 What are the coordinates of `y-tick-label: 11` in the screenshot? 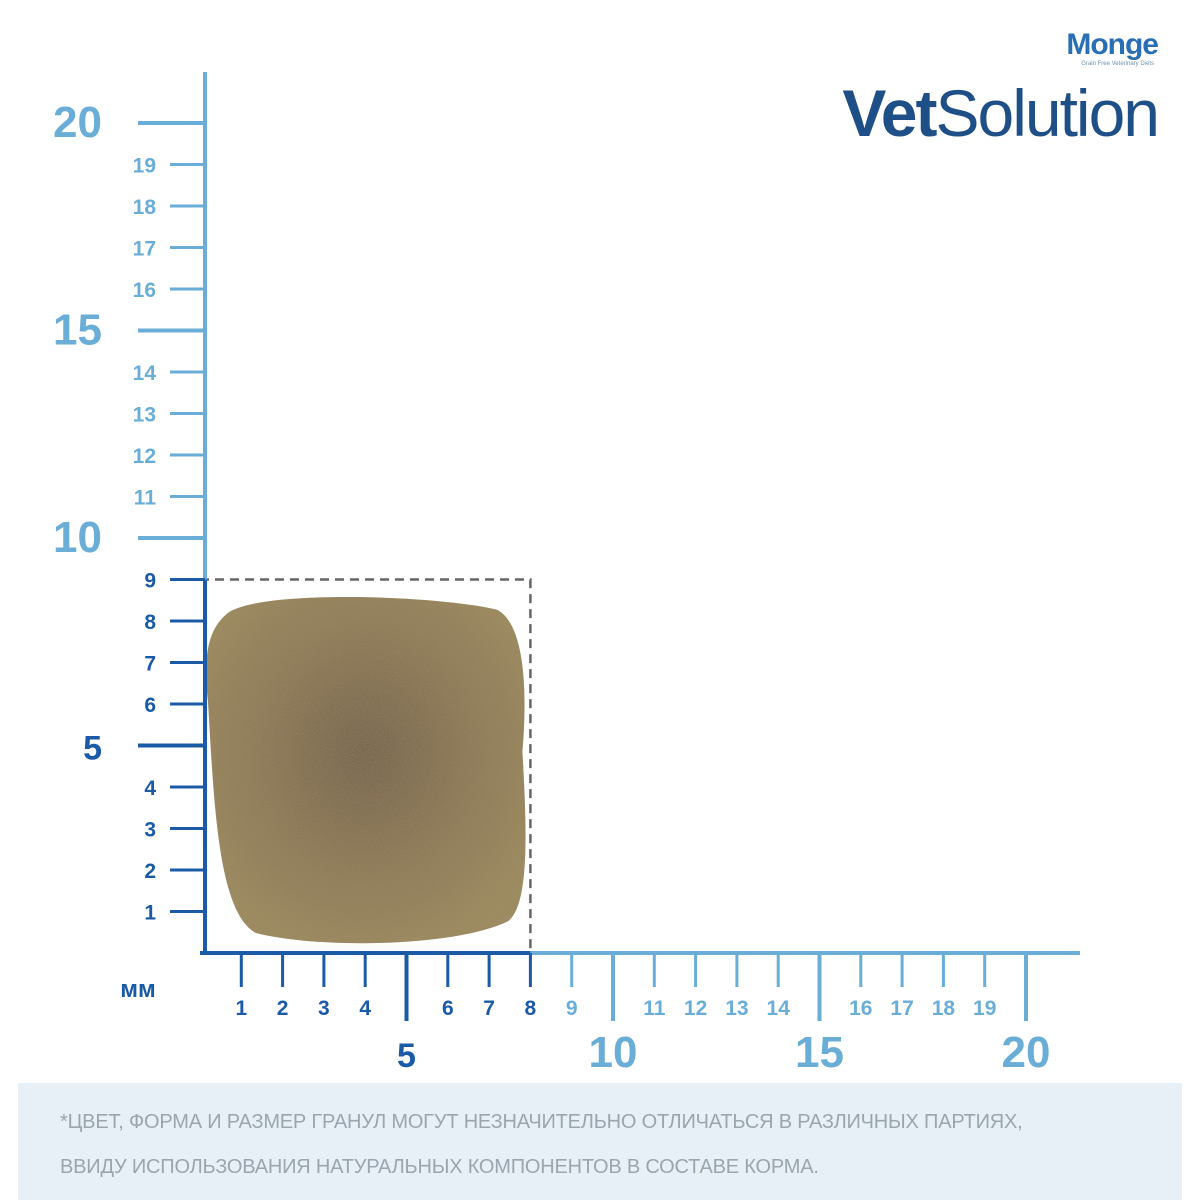 It's located at (145, 498).